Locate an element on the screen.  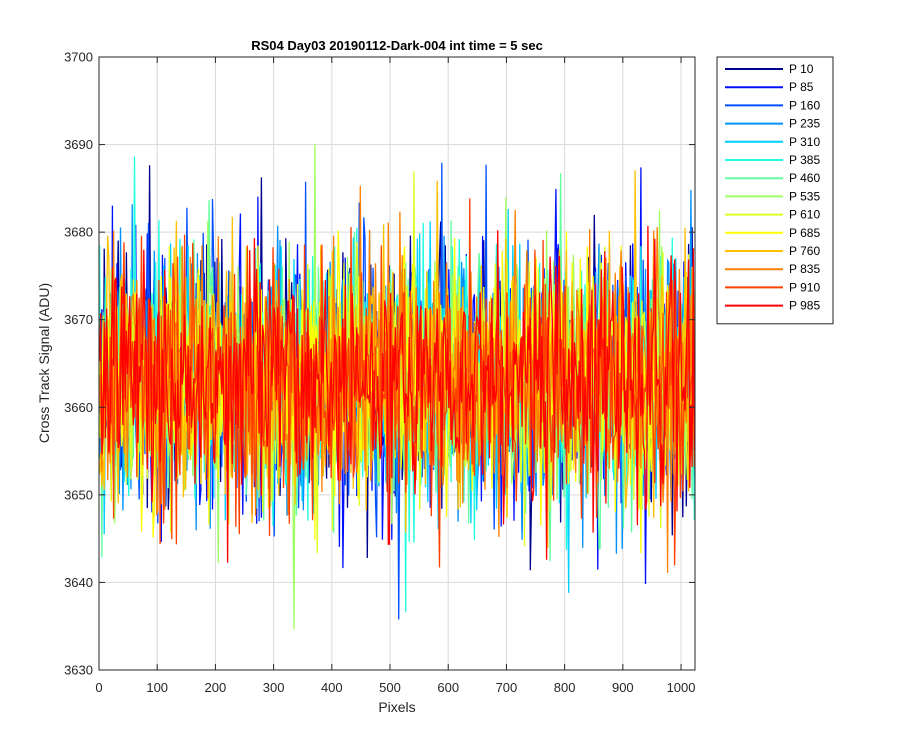
x-tick-label-8: 800 is located at coordinates (565, 687).